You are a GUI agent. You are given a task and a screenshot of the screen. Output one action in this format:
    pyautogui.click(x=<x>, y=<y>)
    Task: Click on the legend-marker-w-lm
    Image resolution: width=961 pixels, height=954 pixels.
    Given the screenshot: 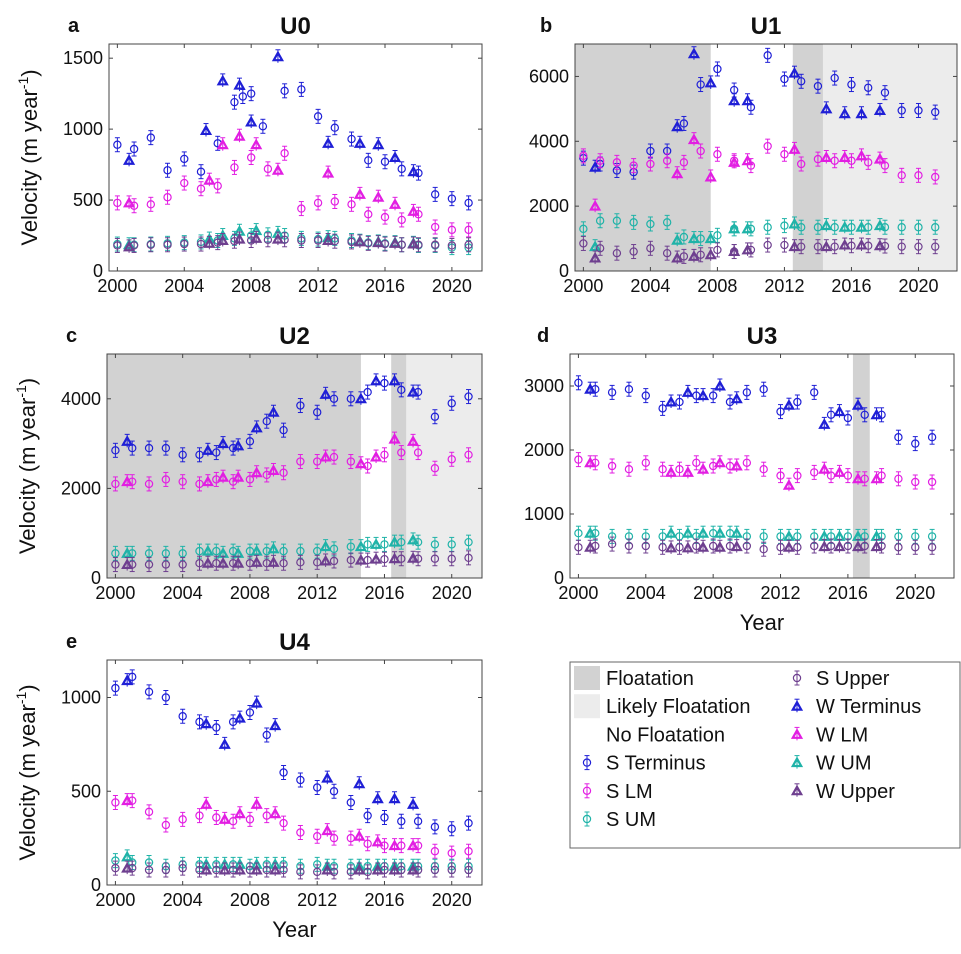 What is the action you would take?
    pyautogui.click(x=797, y=733)
    